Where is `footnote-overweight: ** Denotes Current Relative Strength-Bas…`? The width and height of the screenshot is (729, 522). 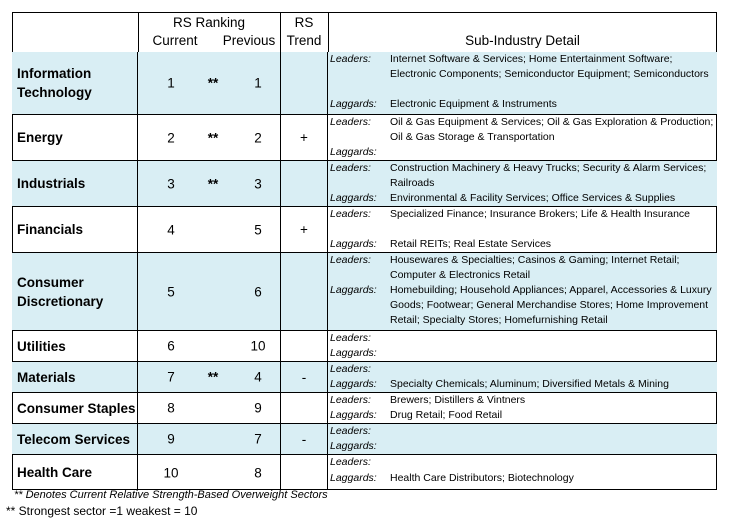 footnote-overweight: ** Denotes Current Relative Strength-Bas… is located at coordinates (171, 495).